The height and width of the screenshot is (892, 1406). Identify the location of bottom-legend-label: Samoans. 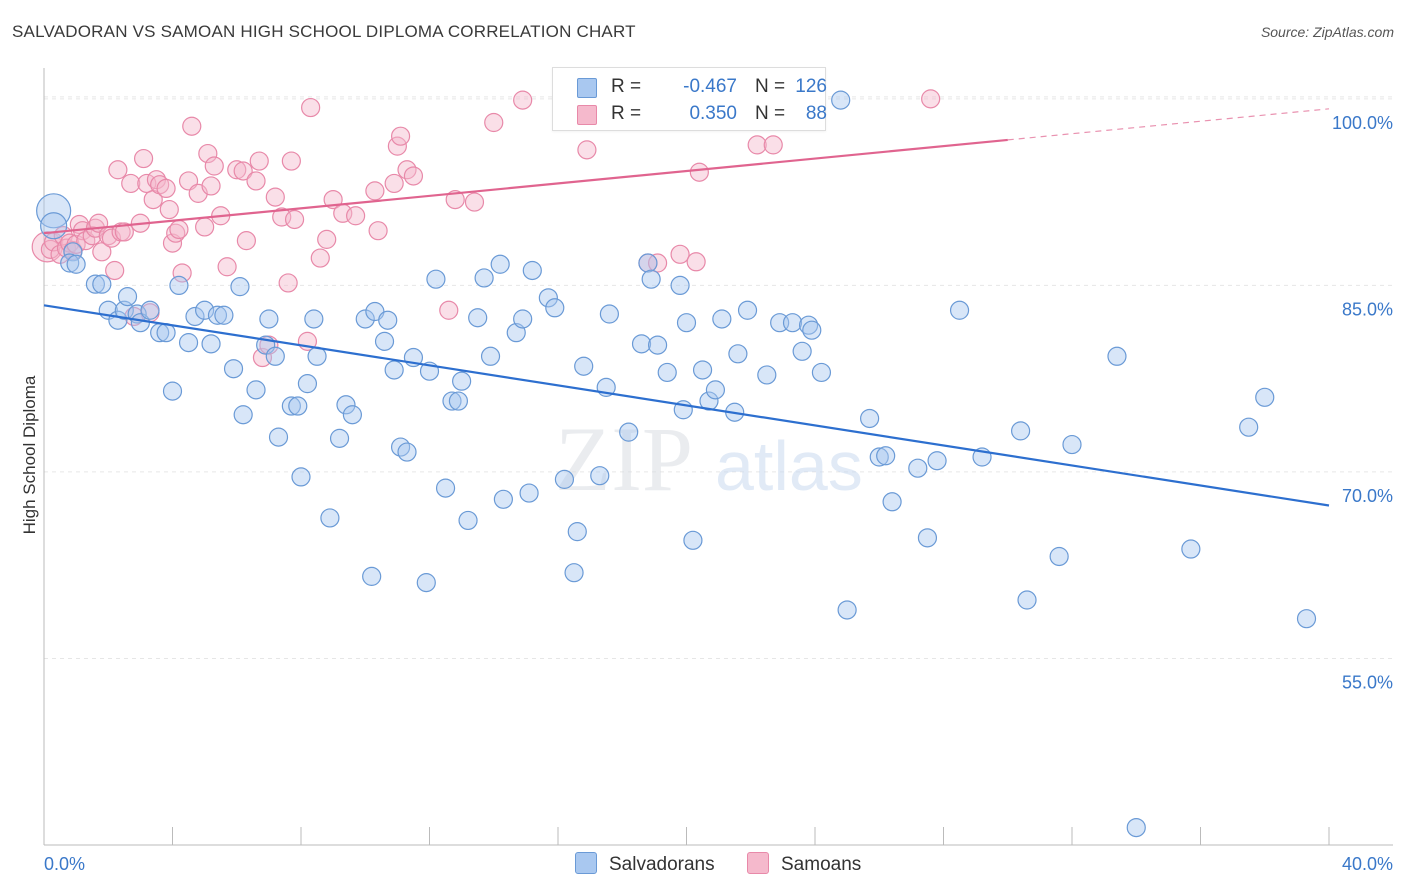
(821, 864).